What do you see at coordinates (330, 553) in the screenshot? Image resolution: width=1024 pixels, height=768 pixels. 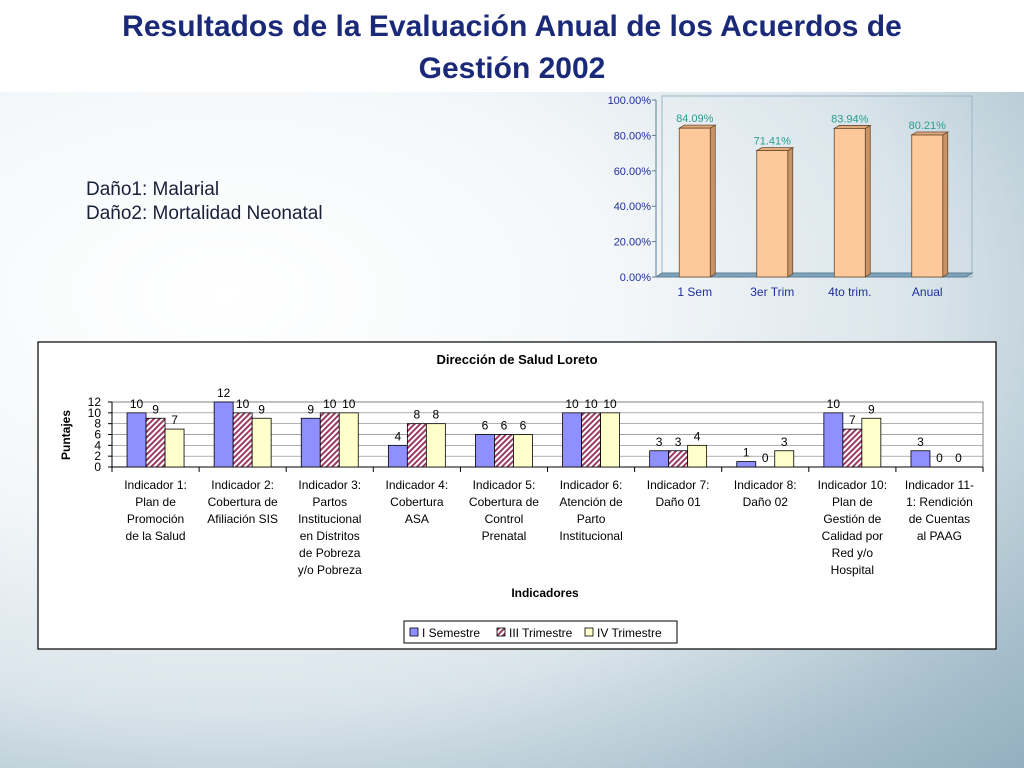 I see `chart2-category-label: de Pobreza` at bounding box center [330, 553].